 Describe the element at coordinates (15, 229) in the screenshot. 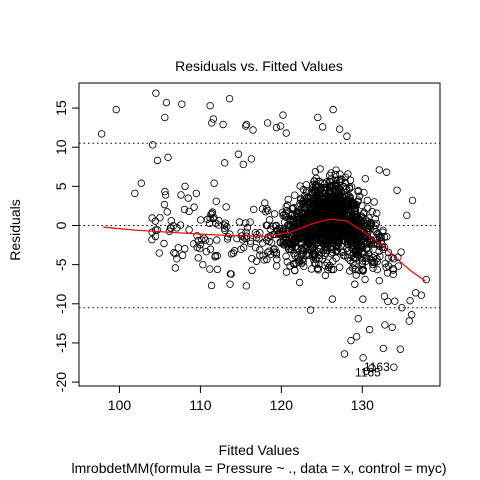

I see `y-axis-label: Residuals` at that location.